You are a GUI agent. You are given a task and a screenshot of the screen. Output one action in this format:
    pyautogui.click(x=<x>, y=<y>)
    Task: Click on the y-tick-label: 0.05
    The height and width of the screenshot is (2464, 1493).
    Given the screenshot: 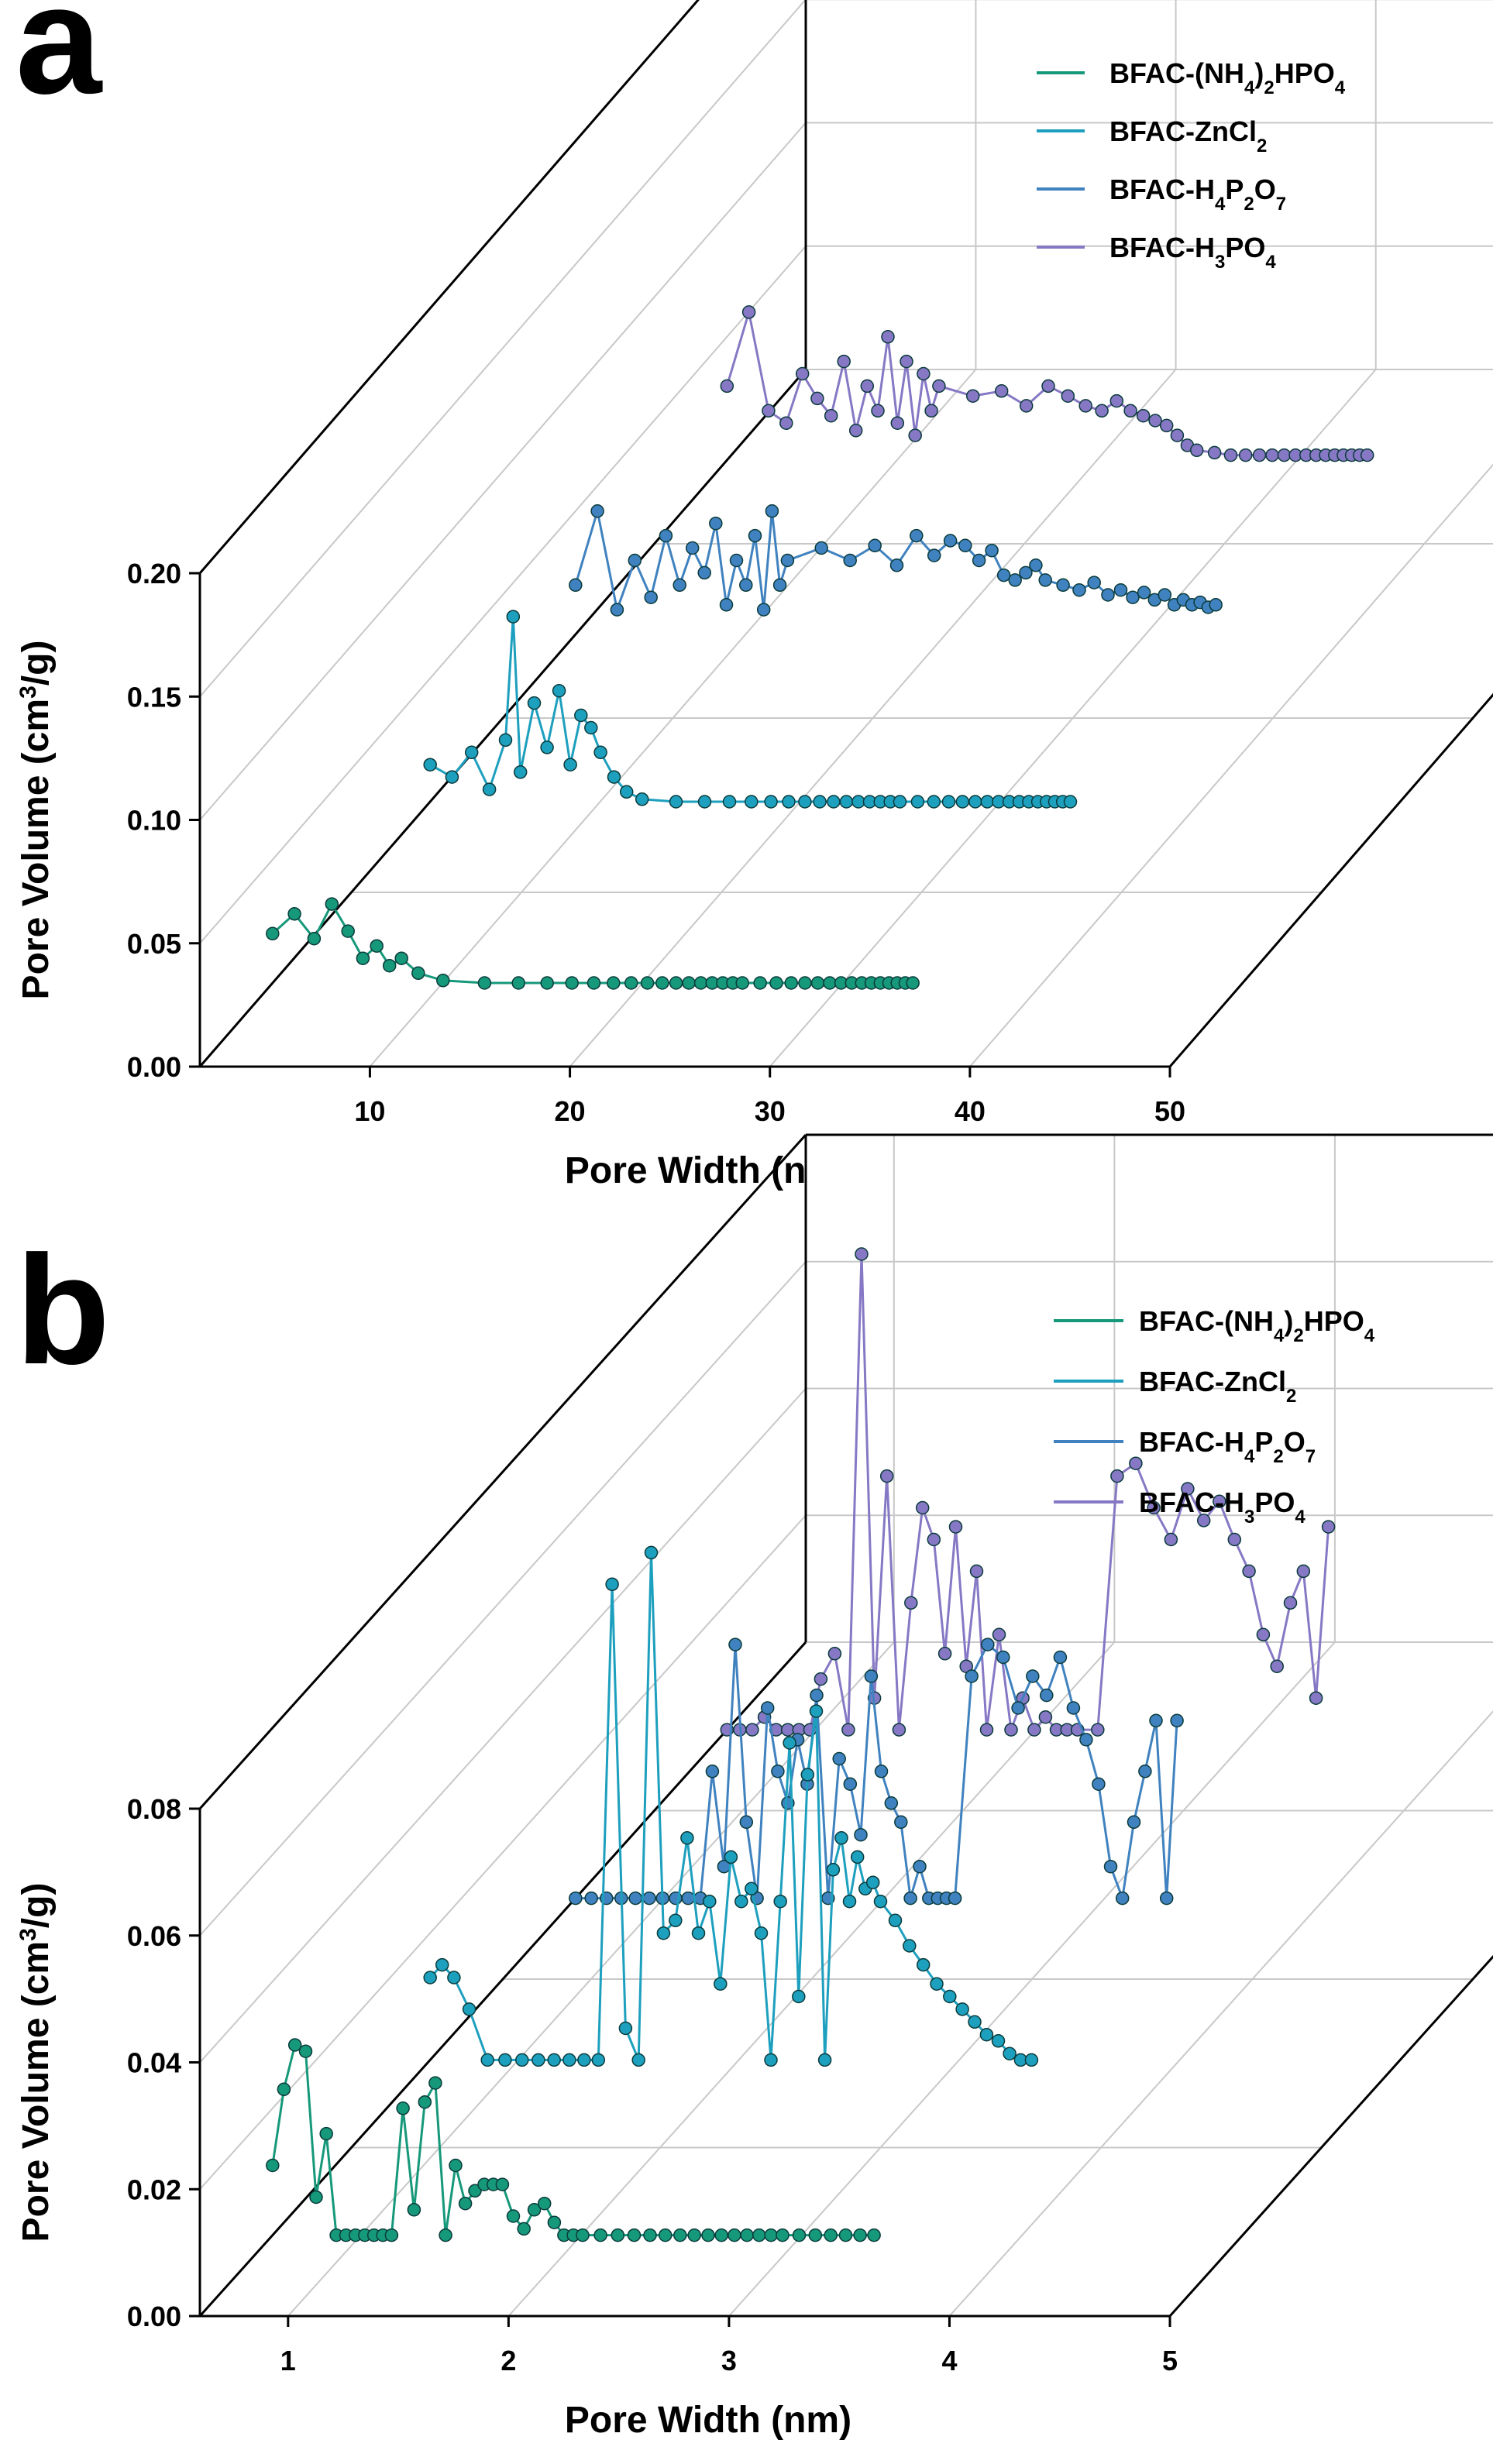 What is the action you would take?
    pyautogui.click(x=154, y=944)
    